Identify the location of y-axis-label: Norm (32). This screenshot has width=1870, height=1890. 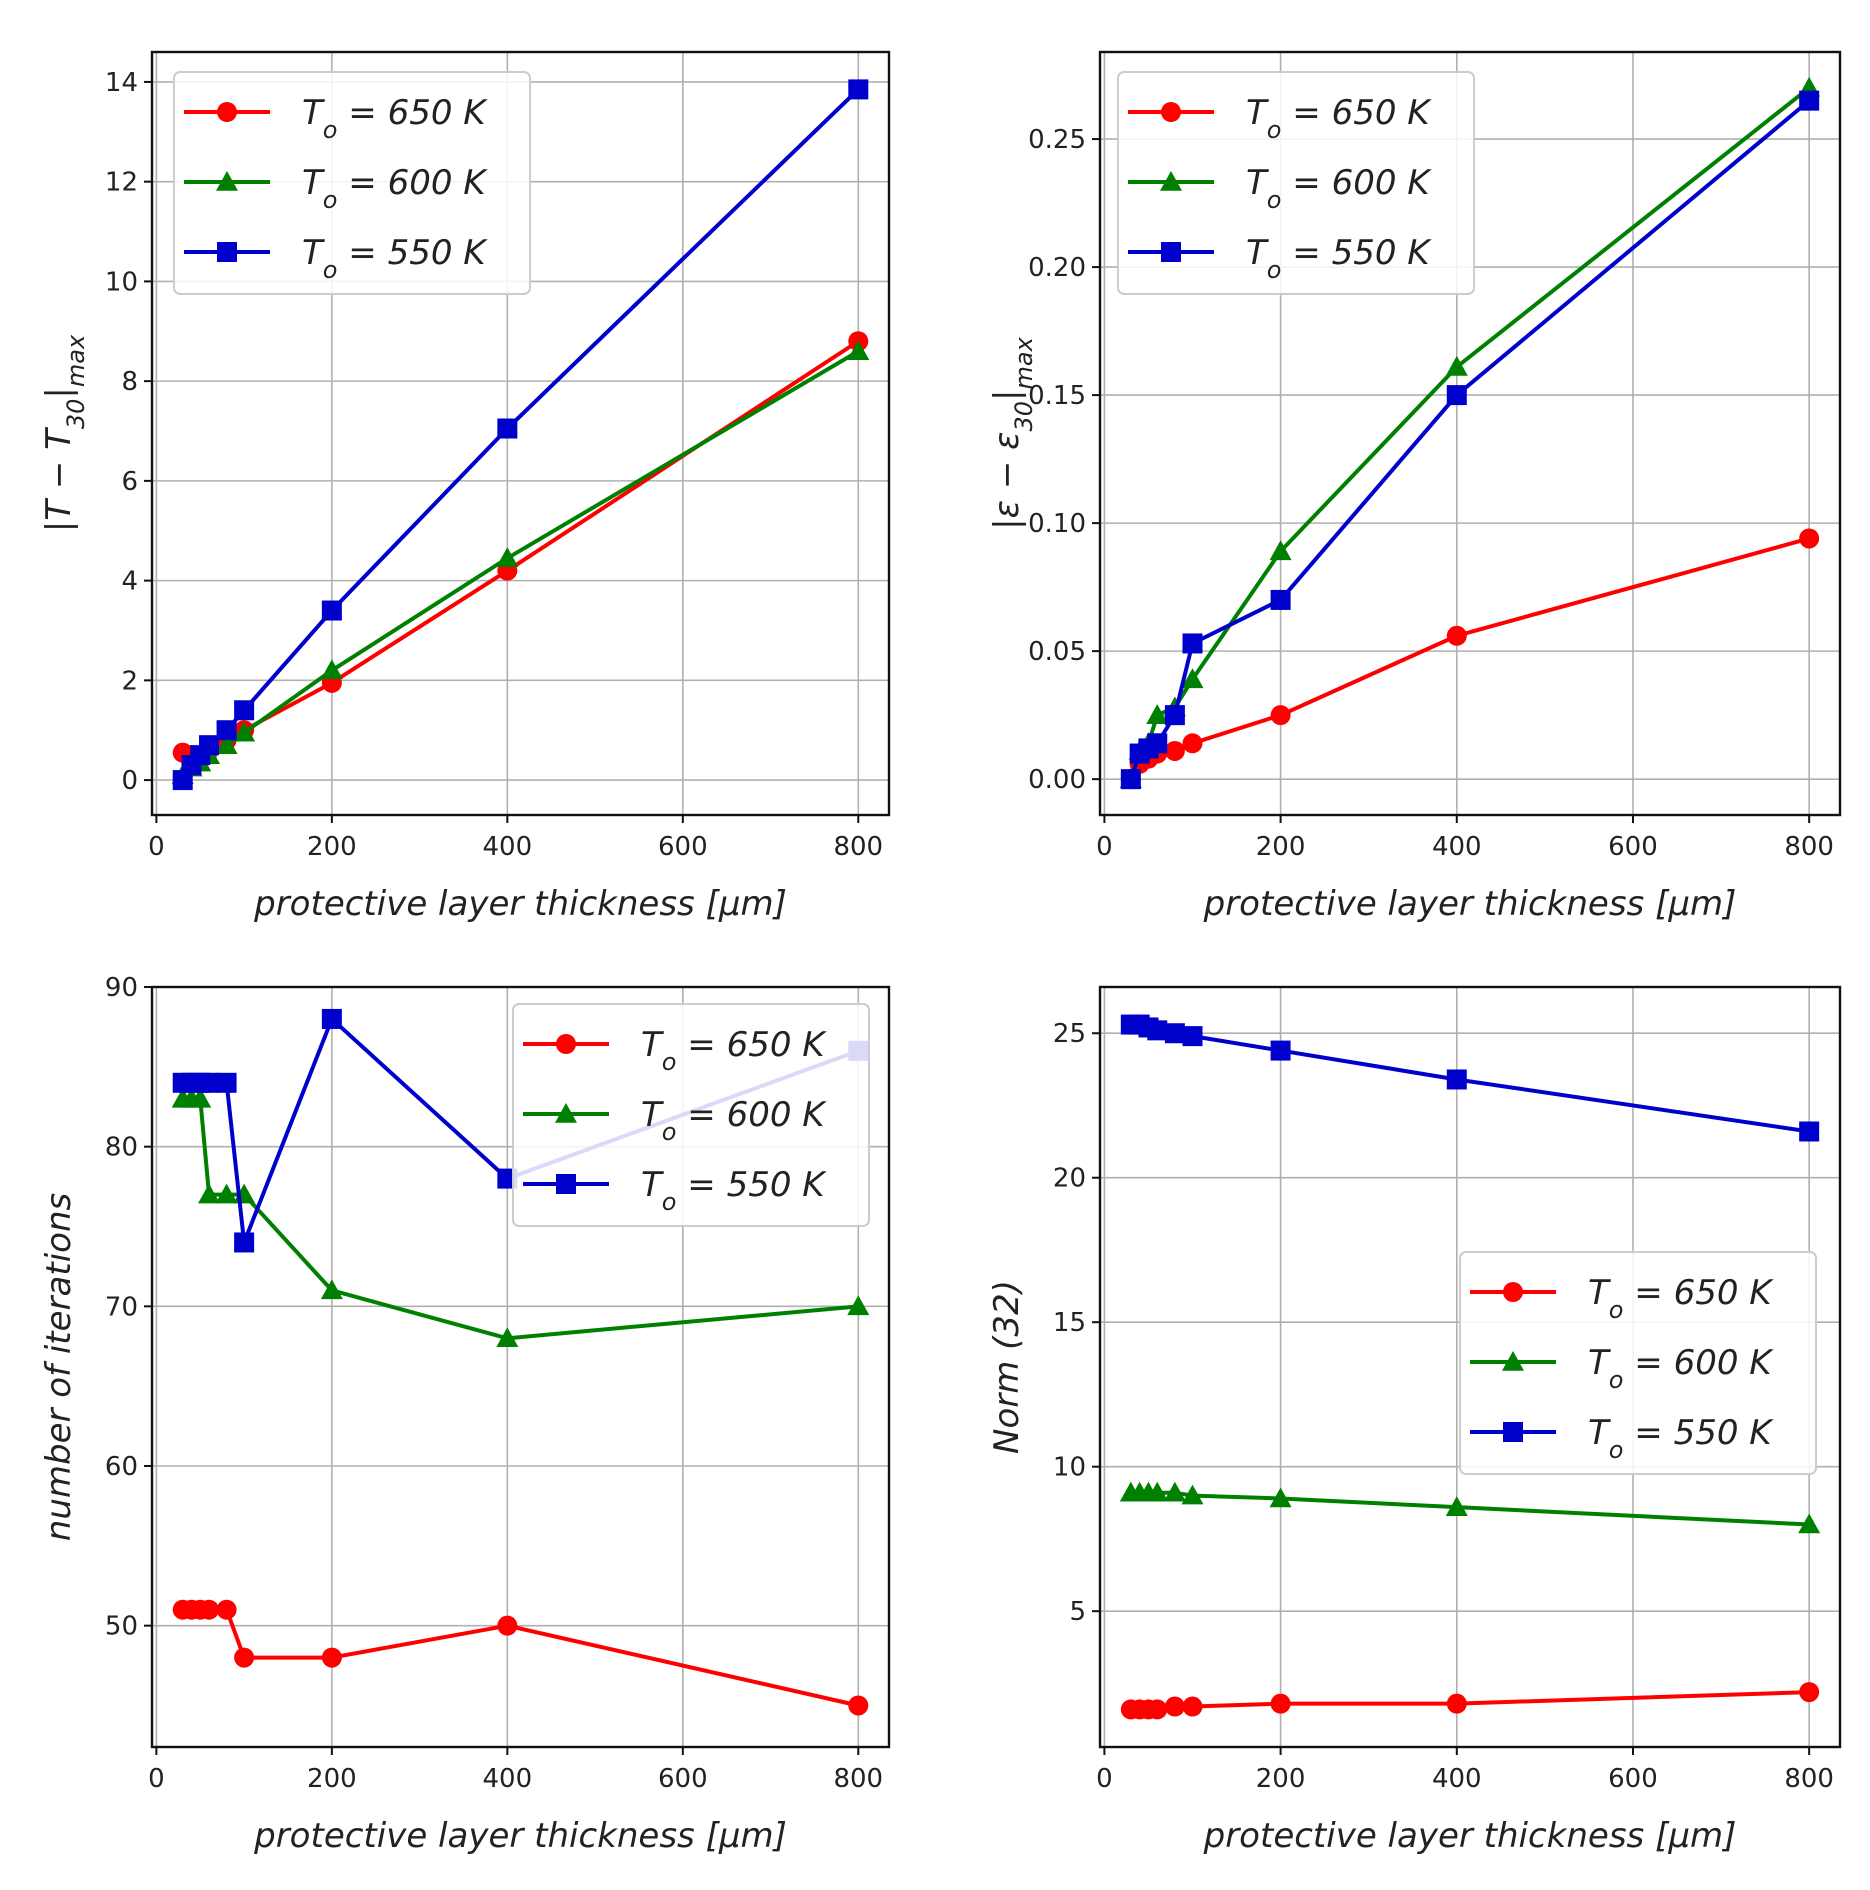
(1007, 1367).